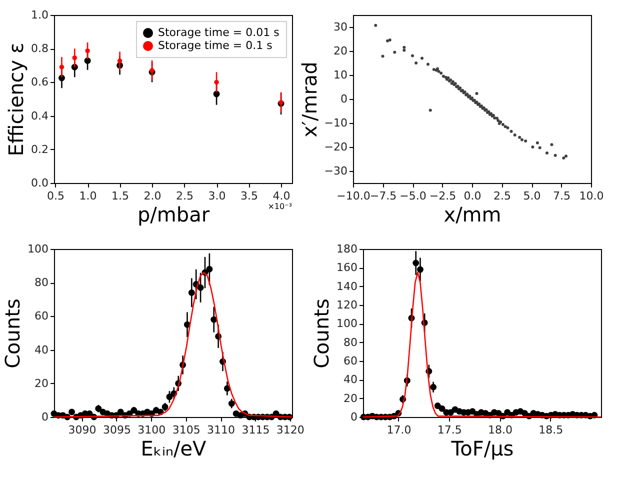  Describe the element at coordinates (561, 196) in the screenshot. I see `x-tick-label: 7.5` at that location.